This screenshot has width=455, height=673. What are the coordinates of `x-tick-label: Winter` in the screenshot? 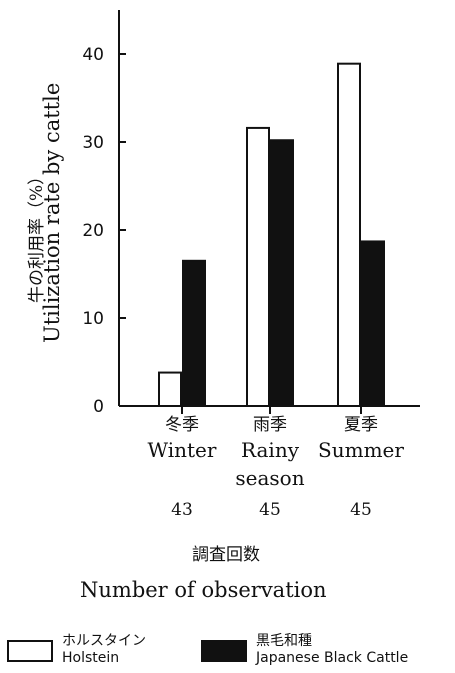 It's located at (182, 450).